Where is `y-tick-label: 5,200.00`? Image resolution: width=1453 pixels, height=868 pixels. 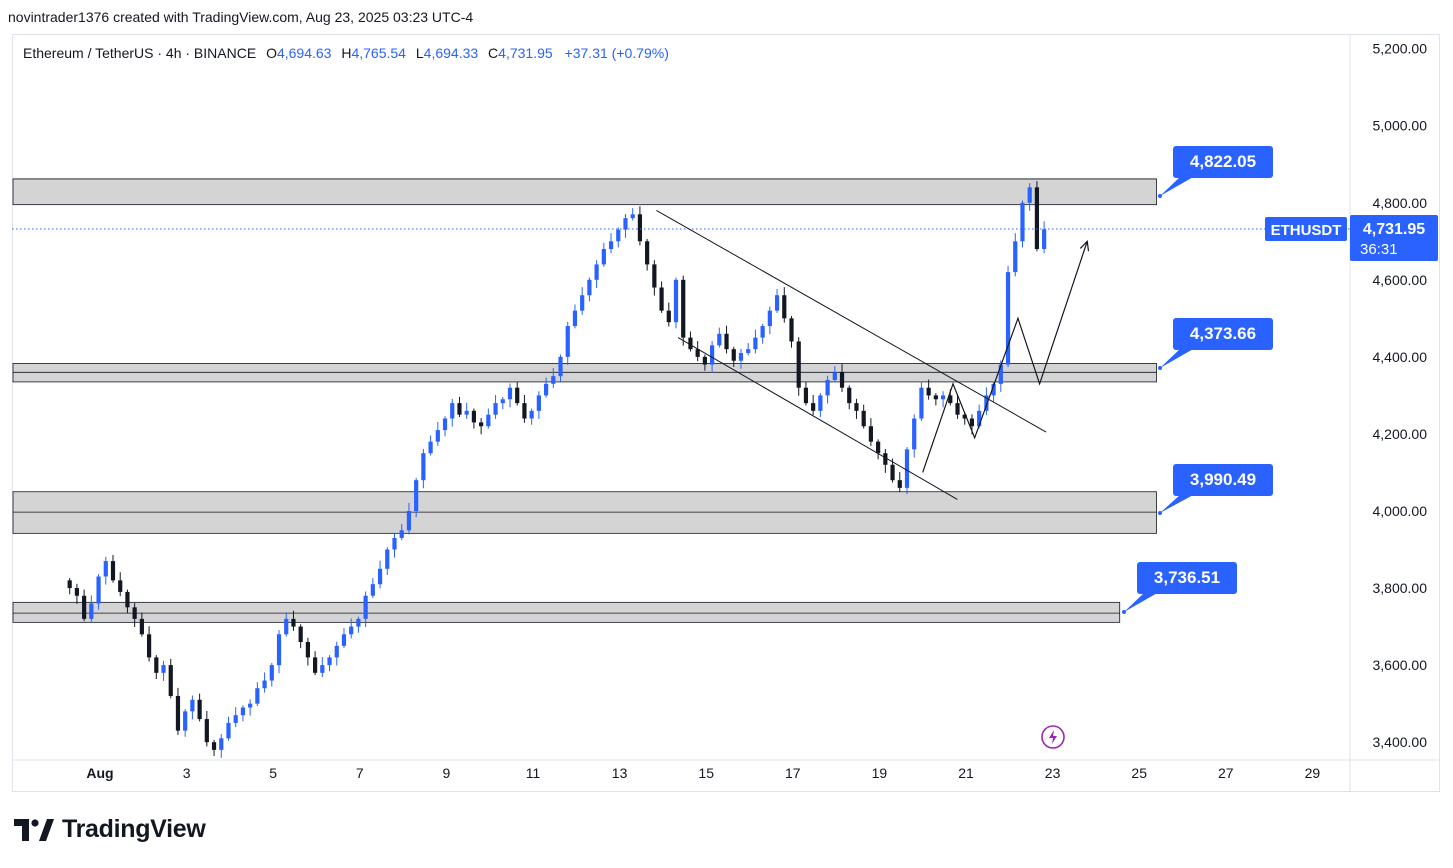 y-tick-label: 5,200.00 is located at coordinates (1400, 49).